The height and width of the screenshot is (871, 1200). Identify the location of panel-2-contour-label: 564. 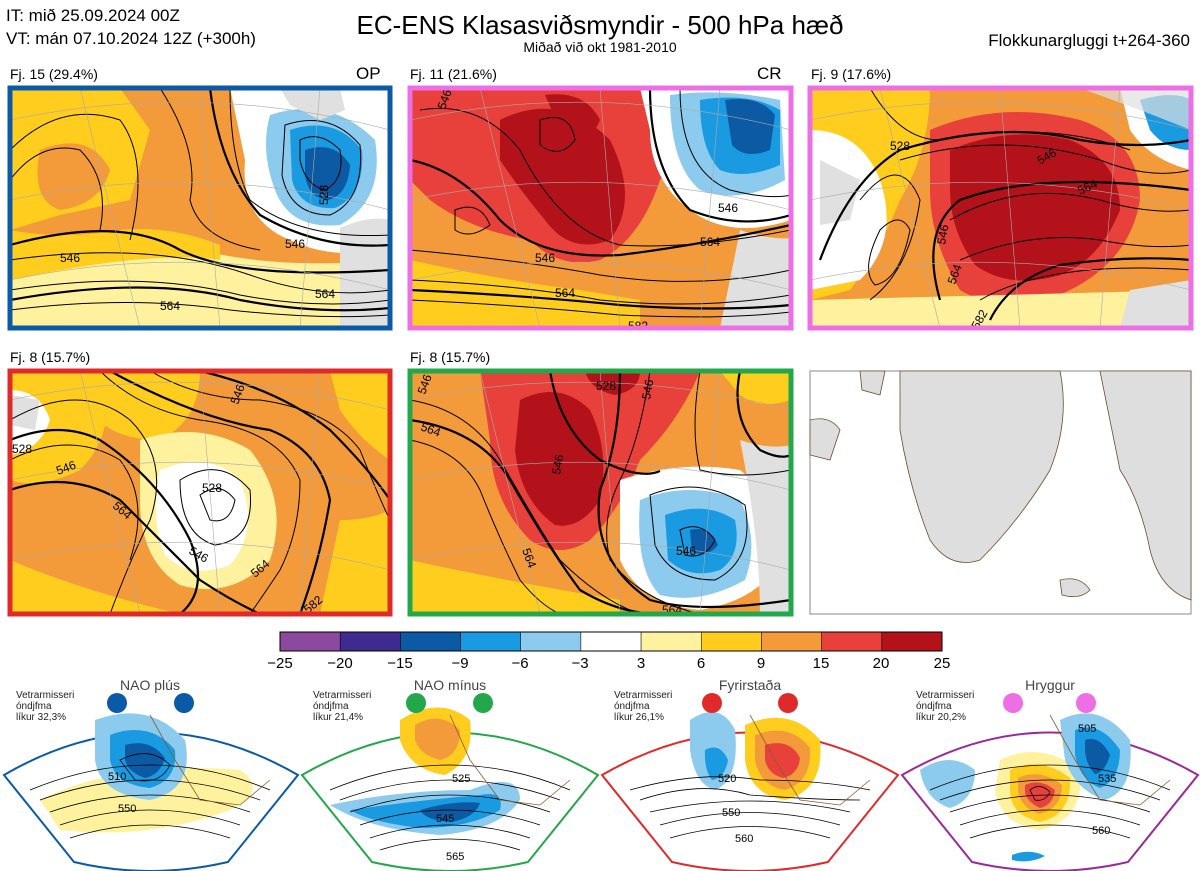
(565, 293).